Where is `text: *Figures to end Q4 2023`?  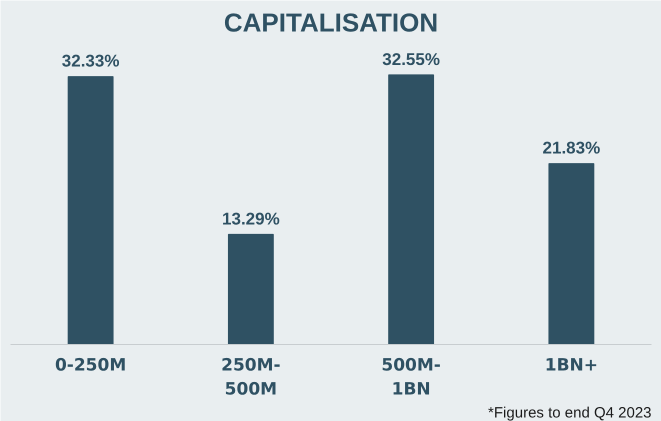
text: *Figures to end Q4 2023 is located at coordinates (570, 412).